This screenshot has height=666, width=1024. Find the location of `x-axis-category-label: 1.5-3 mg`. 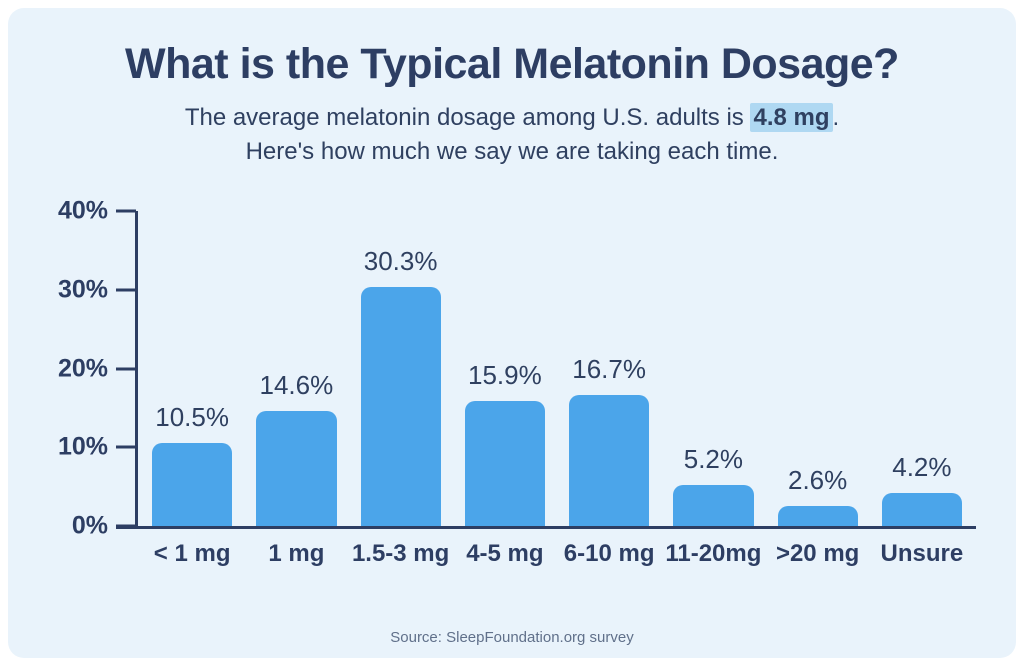

x-axis-category-label: 1.5-3 mg is located at coordinates (400, 553).